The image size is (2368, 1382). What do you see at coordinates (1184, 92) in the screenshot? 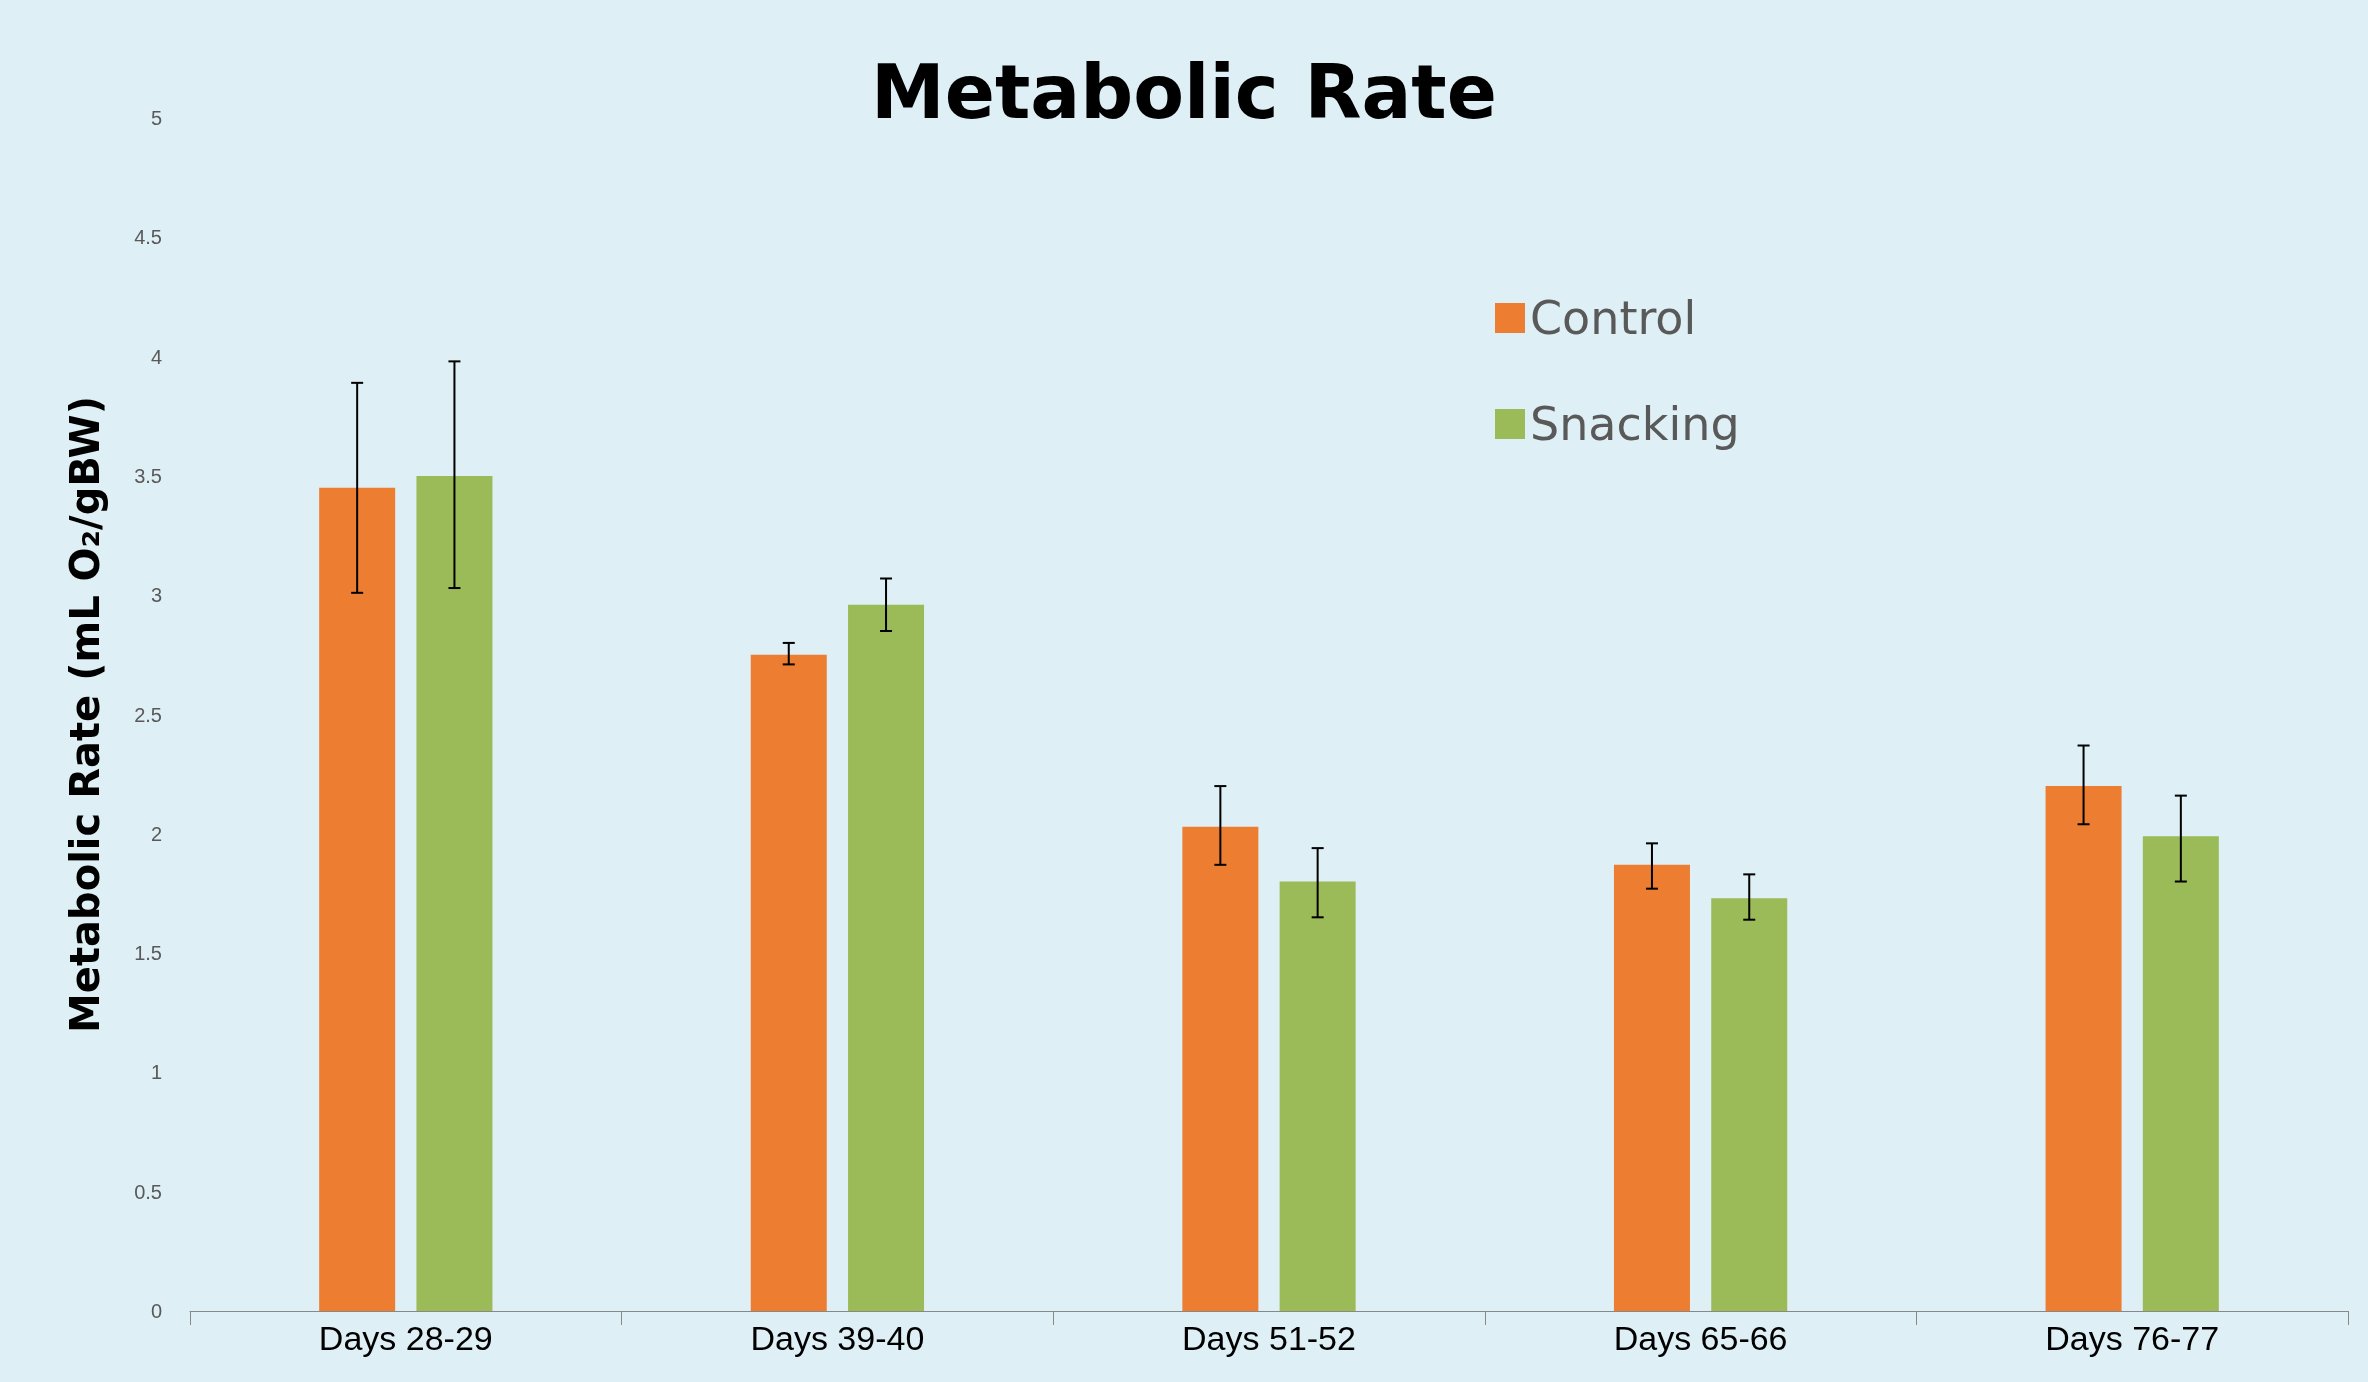
I see `chart-title: Metabolic Rate` at bounding box center [1184, 92].